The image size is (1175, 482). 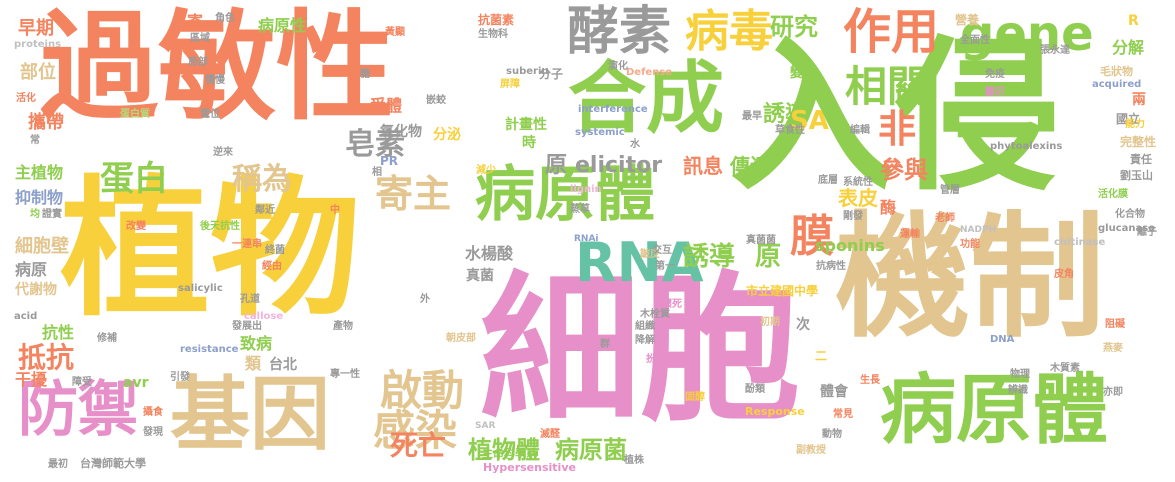 What do you see at coordinates (510, 84) in the screenshot?
I see `word: 屏障` at bounding box center [510, 84].